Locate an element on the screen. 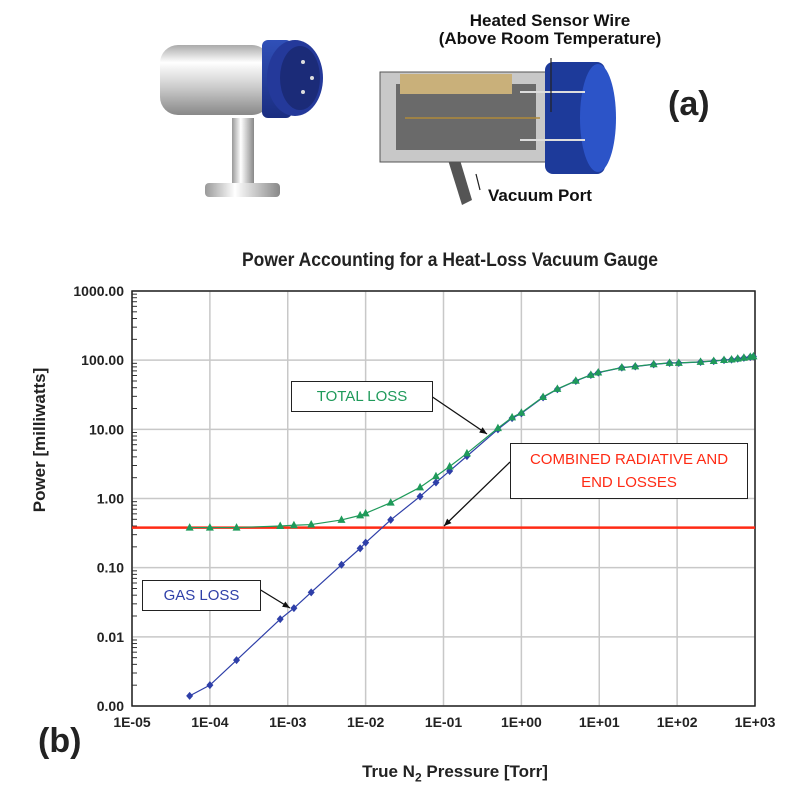  gas-loss-arrow-head is located at coordinates (286, 604).